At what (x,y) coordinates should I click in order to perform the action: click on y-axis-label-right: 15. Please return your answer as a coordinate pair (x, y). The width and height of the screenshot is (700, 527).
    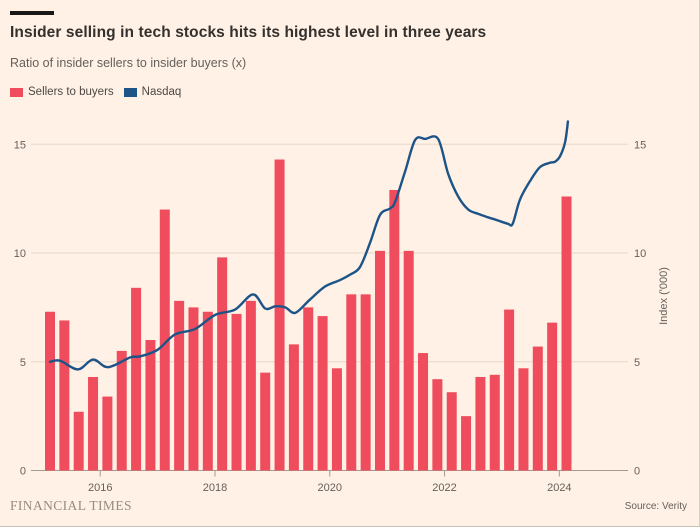
    Looking at the image, I should click on (640, 145).